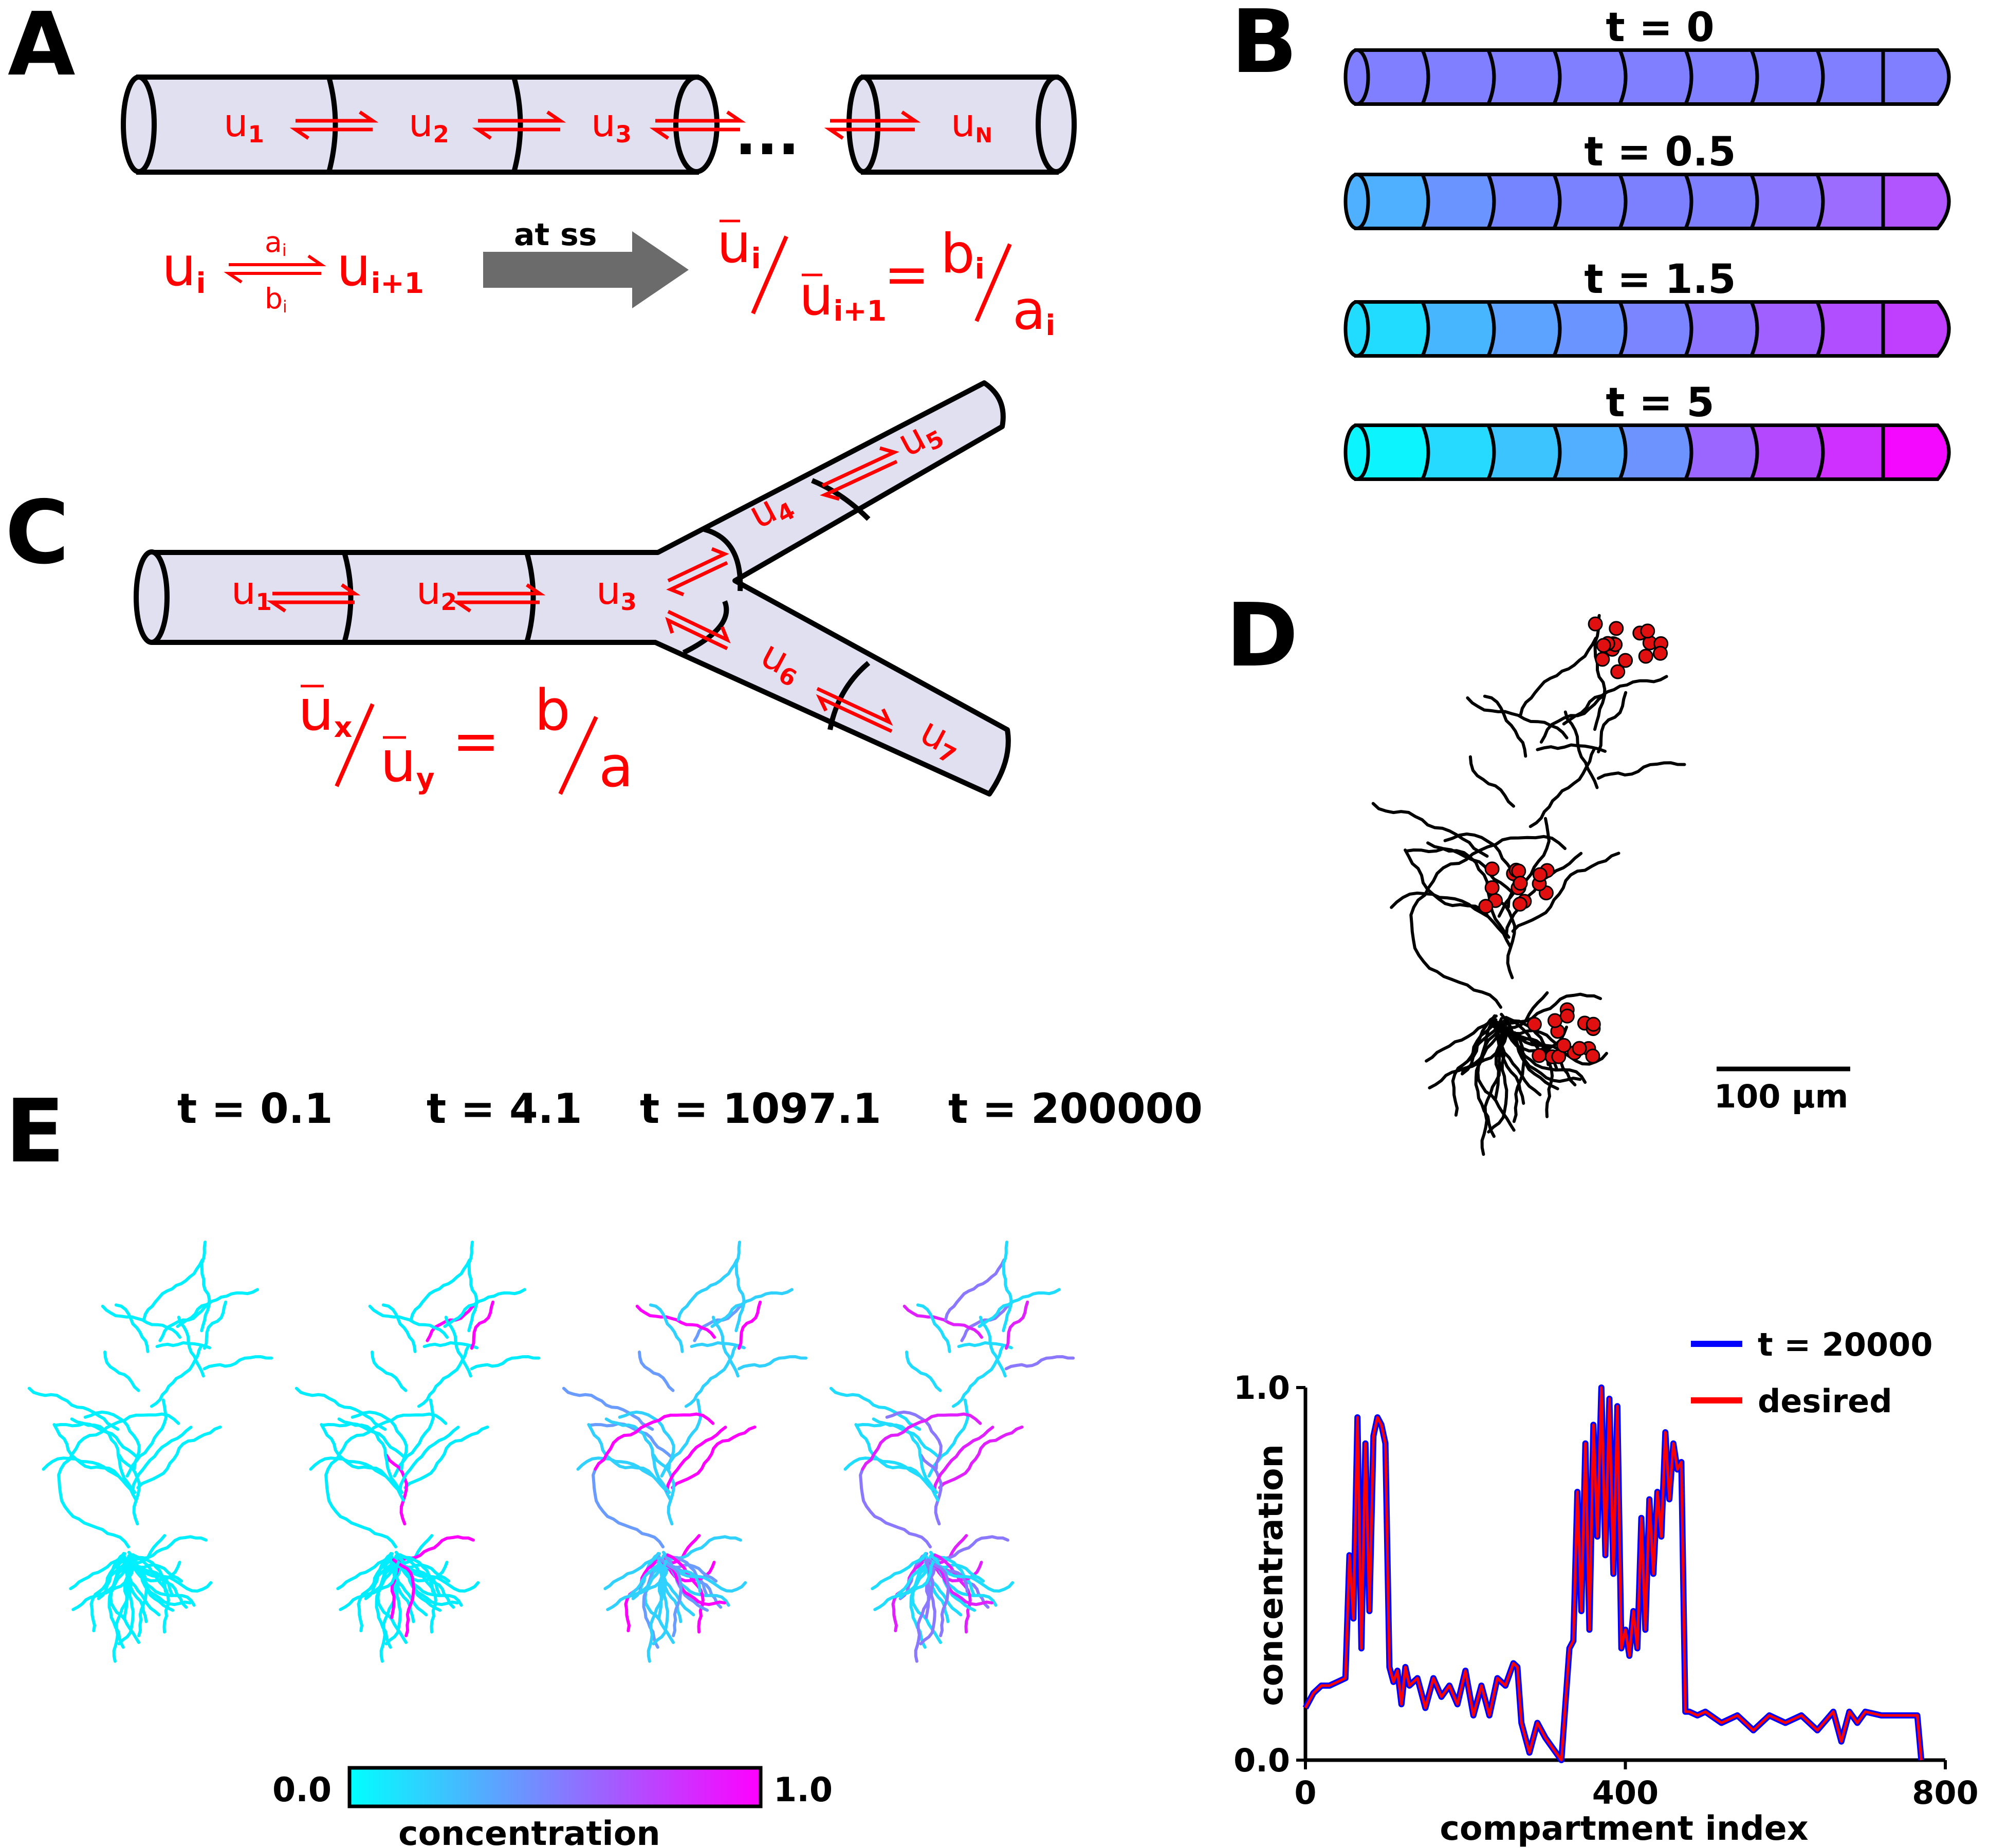  Describe the element at coordinates (1271, 1575) in the screenshot. I see `y-axis-label: concentration` at that location.